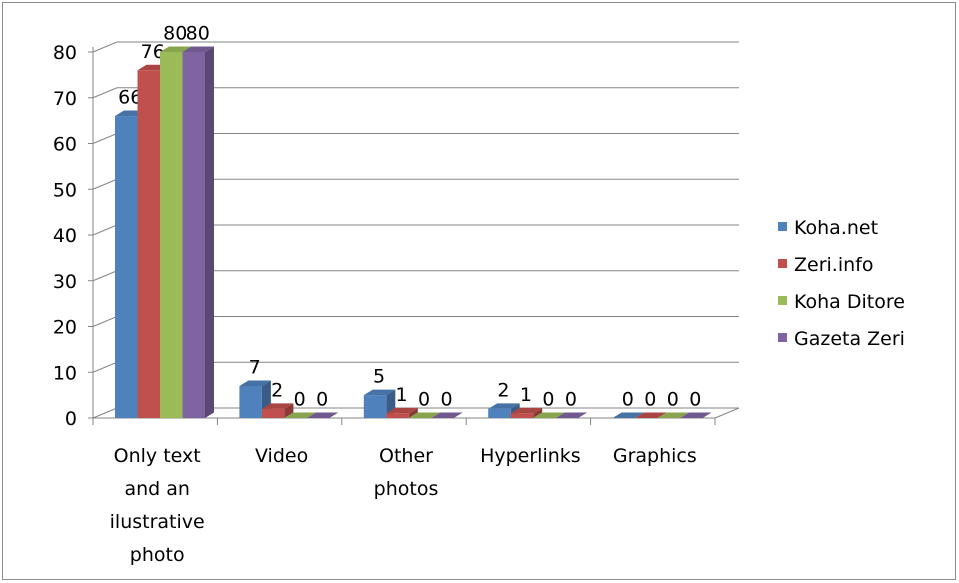 This screenshot has height=583, width=959. Describe the element at coordinates (157, 505) in the screenshot. I see `category-label: Only text and an ilustrative photo` at that location.